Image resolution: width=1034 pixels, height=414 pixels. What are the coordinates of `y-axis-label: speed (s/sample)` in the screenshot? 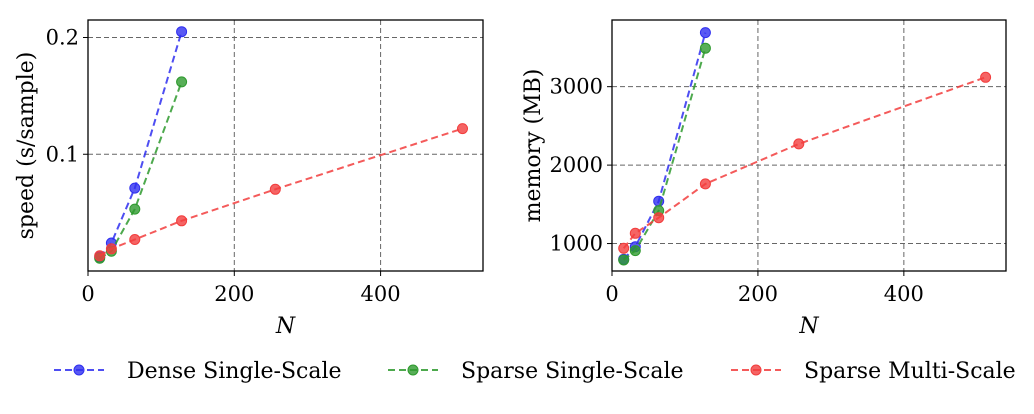 It's located at (26, 146).